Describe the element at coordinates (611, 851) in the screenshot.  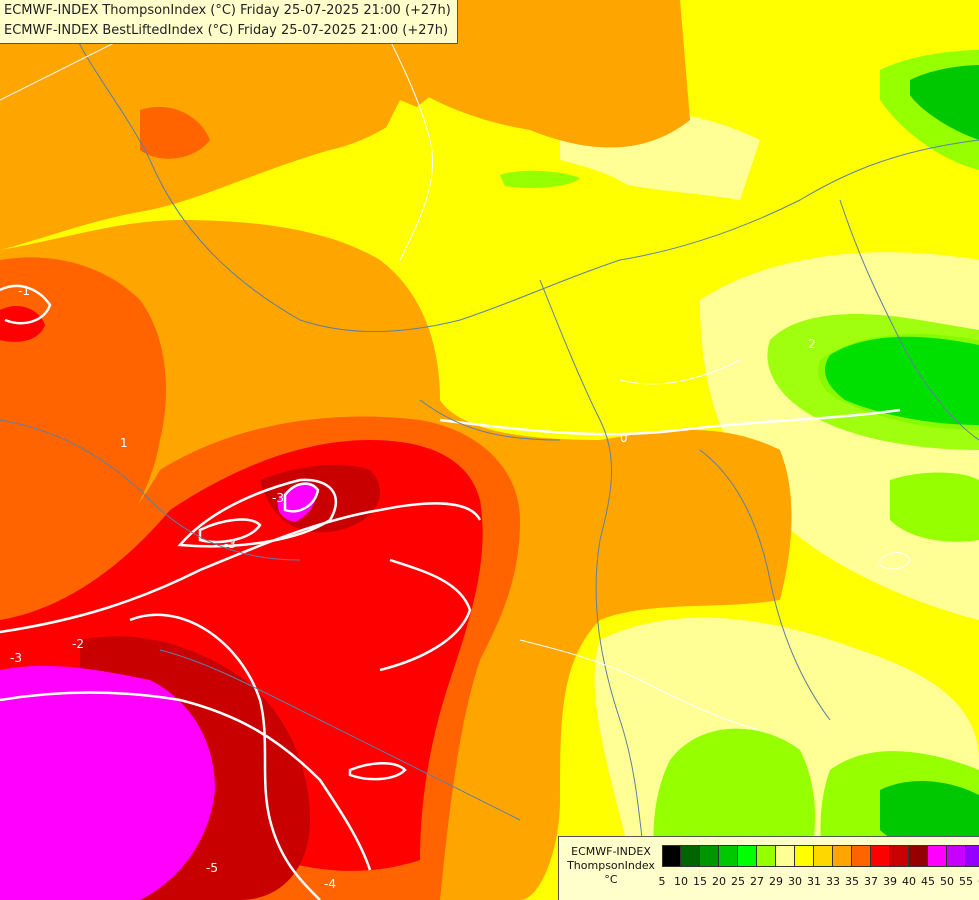
I see `legend-title-source: ECMWF-INDEX` at that location.